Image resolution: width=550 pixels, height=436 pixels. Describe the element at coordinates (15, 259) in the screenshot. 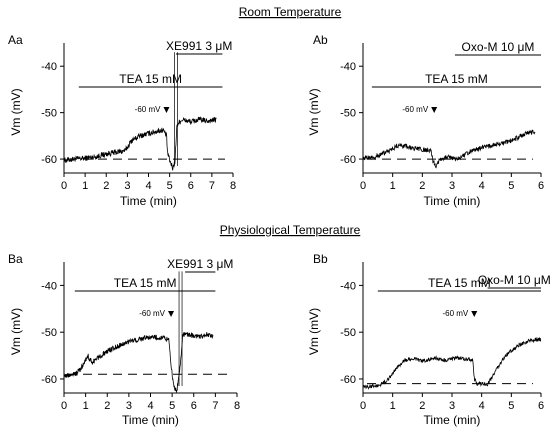

I see `panel-label: Ba` at that location.